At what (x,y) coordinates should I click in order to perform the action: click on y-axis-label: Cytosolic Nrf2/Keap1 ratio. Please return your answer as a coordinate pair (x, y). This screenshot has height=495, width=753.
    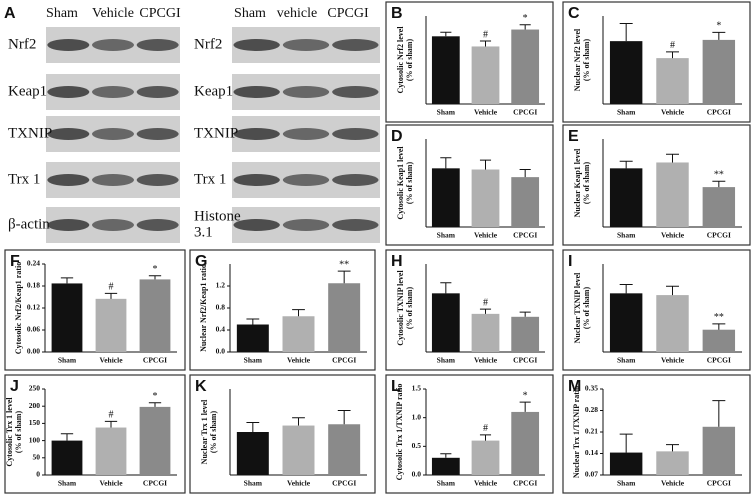
    Looking at the image, I should click on (18, 308).